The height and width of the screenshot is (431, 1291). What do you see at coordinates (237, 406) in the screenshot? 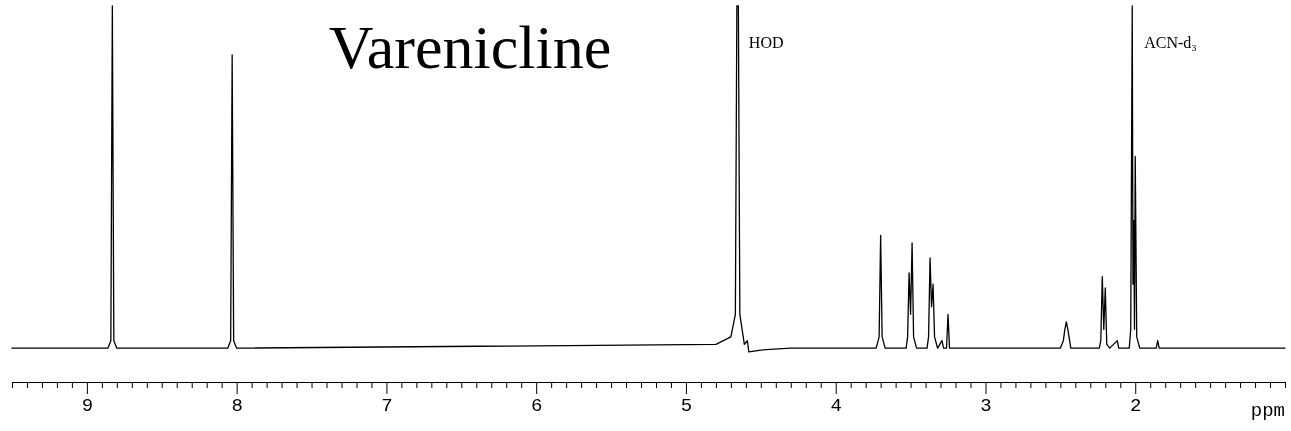
I see `x-tick-label: 8` at bounding box center [237, 406].